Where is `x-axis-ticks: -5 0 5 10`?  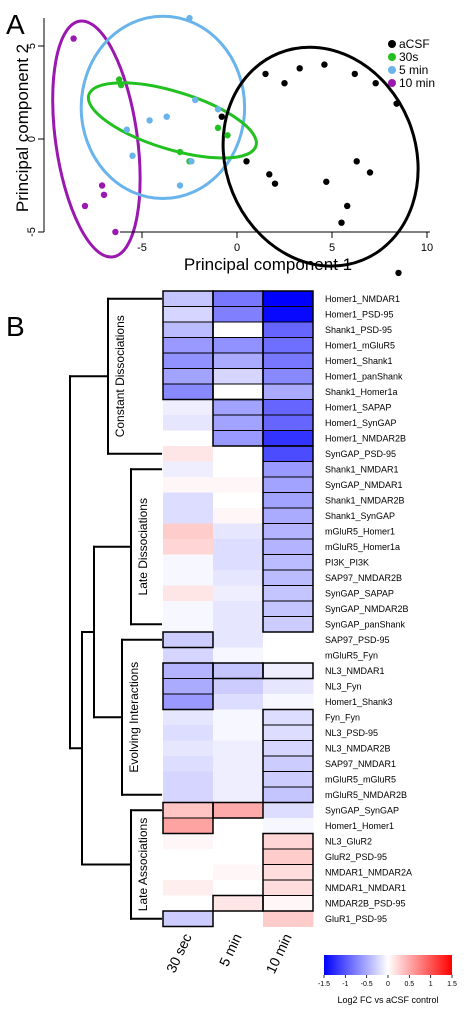 x-axis-ticks: -5 0 5 10 is located at coordinates (285, 243).